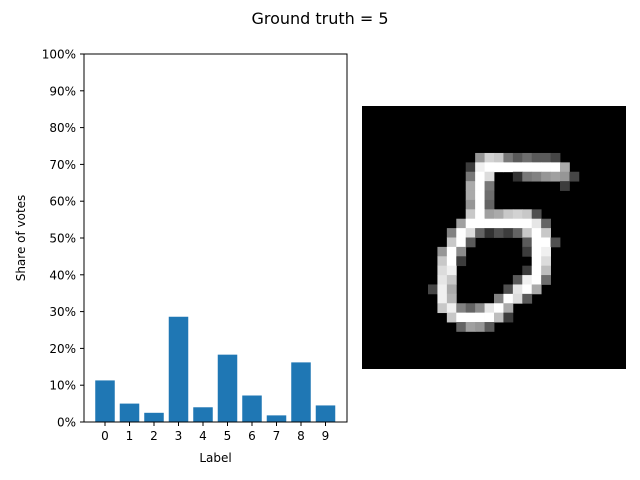  What do you see at coordinates (62, 349) in the screenshot?
I see `y-tick-label-2: 20%` at bounding box center [62, 349].